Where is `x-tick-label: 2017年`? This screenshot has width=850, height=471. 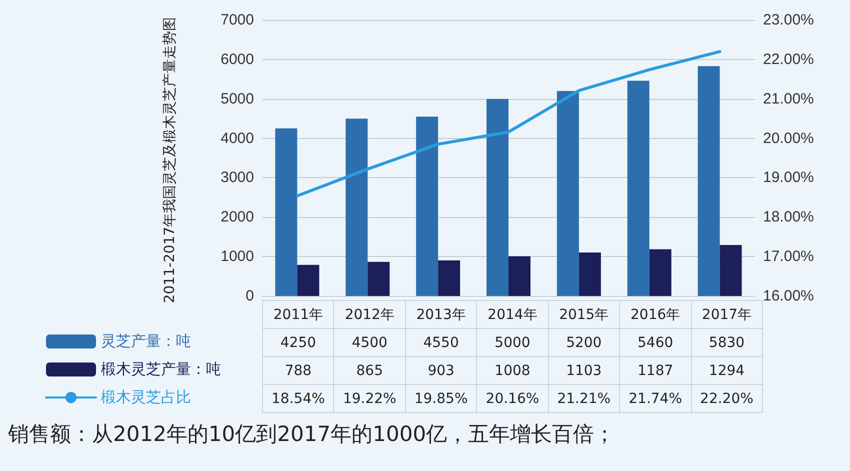 x-tick-label: 2017年 is located at coordinates (726, 314).